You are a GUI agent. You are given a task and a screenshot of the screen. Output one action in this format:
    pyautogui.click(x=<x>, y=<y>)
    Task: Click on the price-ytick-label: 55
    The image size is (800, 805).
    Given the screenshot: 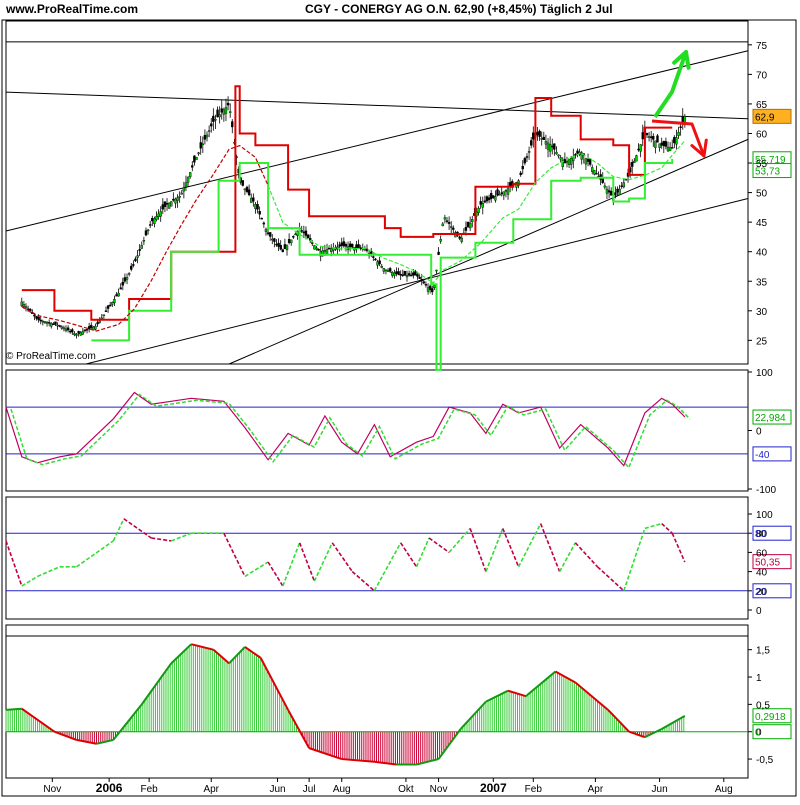 What is the action you would take?
    pyautogui.click(x=762, y=164)
    